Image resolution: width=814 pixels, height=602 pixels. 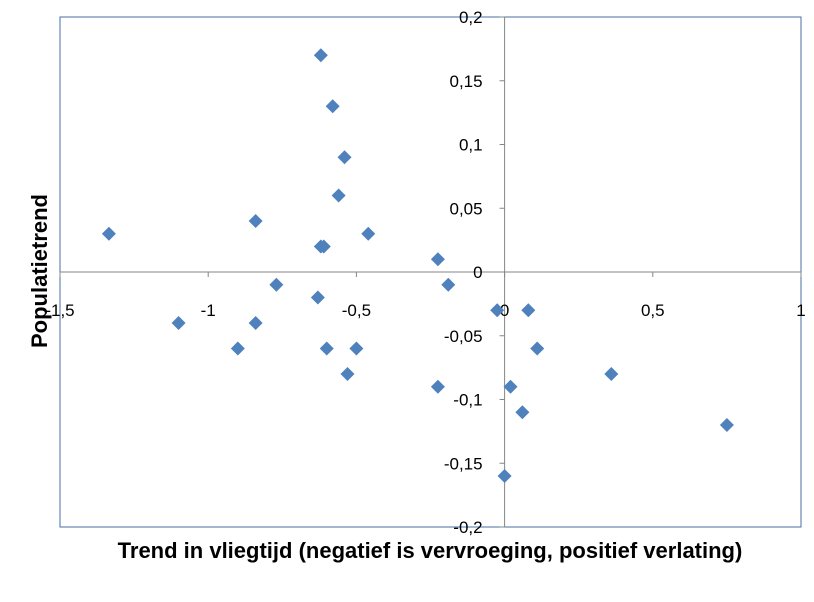 What do you see at coordinates (356, 310) in the screenshot?
I see `x-tick-label: -0,5` at bounding box center [356, 310].